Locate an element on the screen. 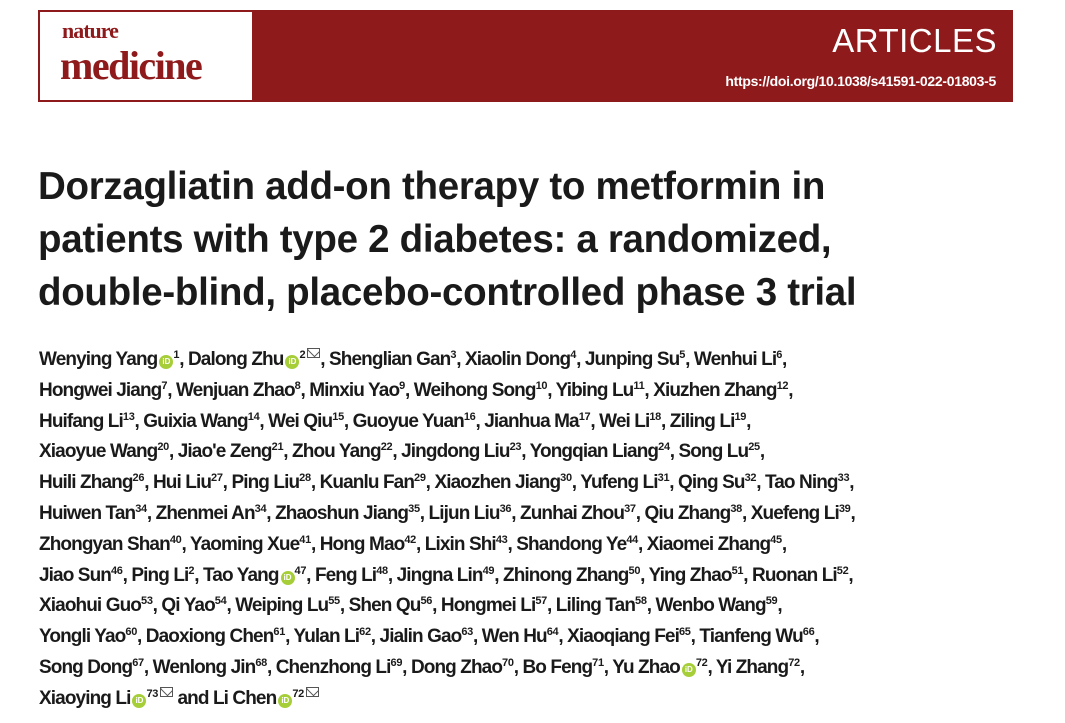 Image resolution: width=1065 pixels, height=723 pixels. affiliation-number: 22 is located at coordinates (386, 447).